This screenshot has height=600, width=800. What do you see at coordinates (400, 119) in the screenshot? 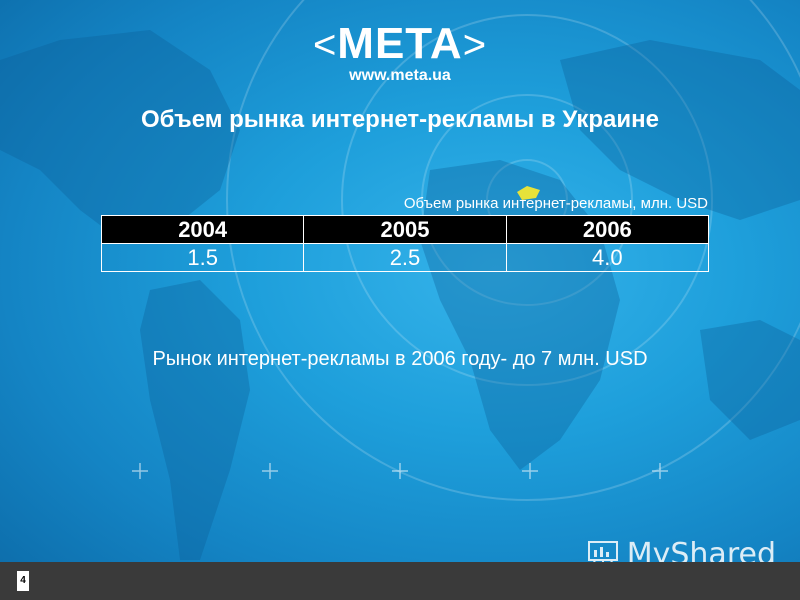
I see `slide-title: Объем рынка интернет-рекламы в Украине` at bounding box center [400, 119].